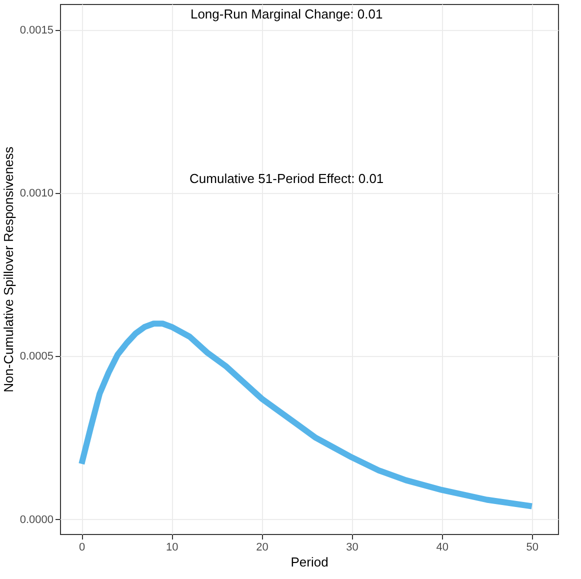 The height and width of the screenshot is (579, 581). What do you see at coordinates (82, 548) in the screenshot?
I see `x-tick-label: 0` at bounding box center [82, 548].